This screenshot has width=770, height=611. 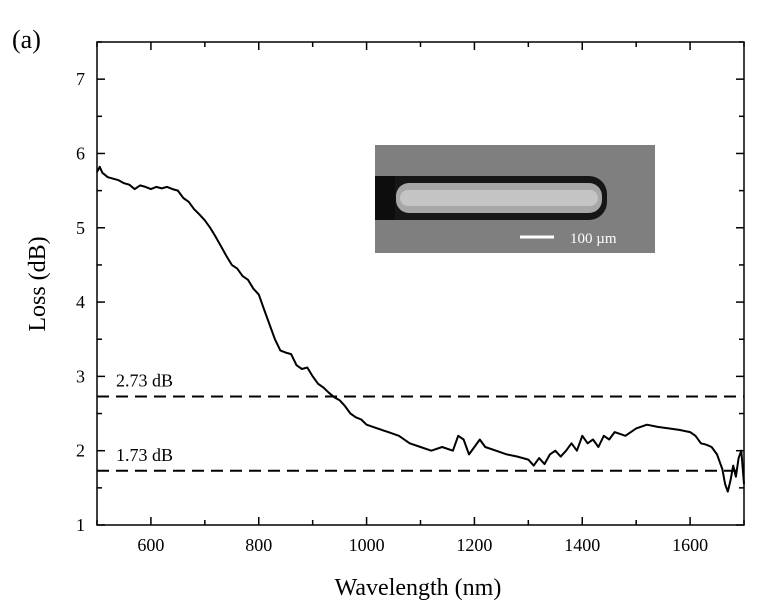 I want to click on y-tick-label: 3, so click(x=80, y=376).